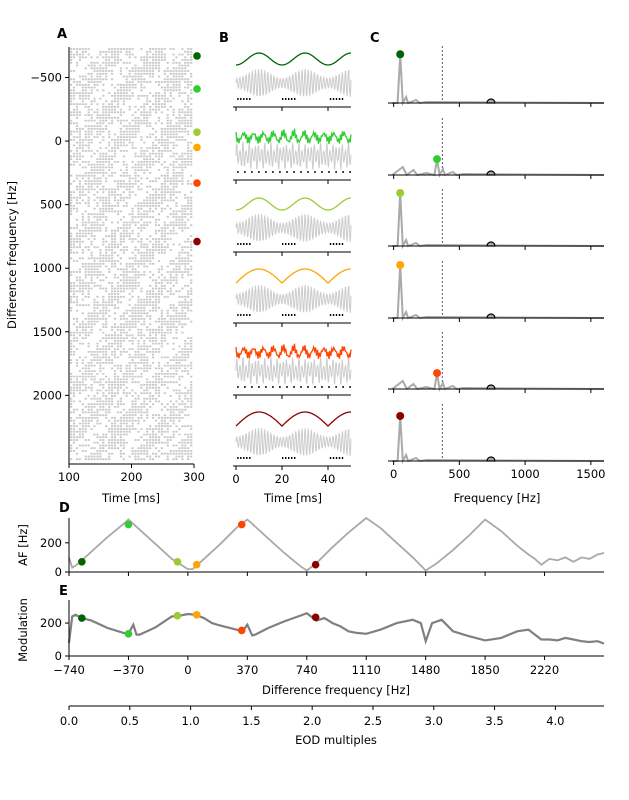 This screenshot has height=800, width=629. What do you see at coordinates (251, 721) in the screenshot?
I see `eod-xtick-label: 1.5` at bounding box center [251, 721].